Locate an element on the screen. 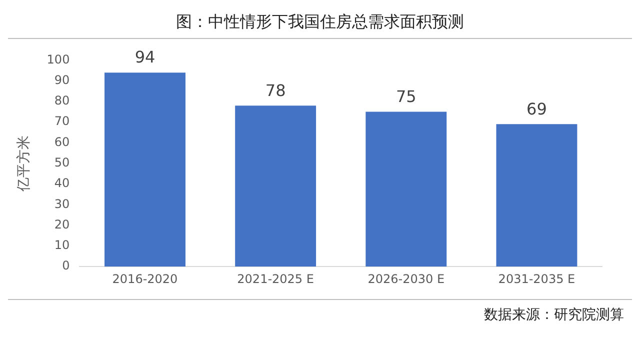 The image size is (640, 341). y-tick-label: 80 is located at coordinates (62, 101).